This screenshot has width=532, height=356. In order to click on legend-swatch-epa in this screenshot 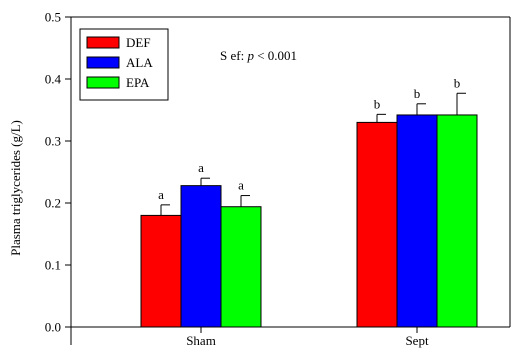, I will do `click(103, 82)`.